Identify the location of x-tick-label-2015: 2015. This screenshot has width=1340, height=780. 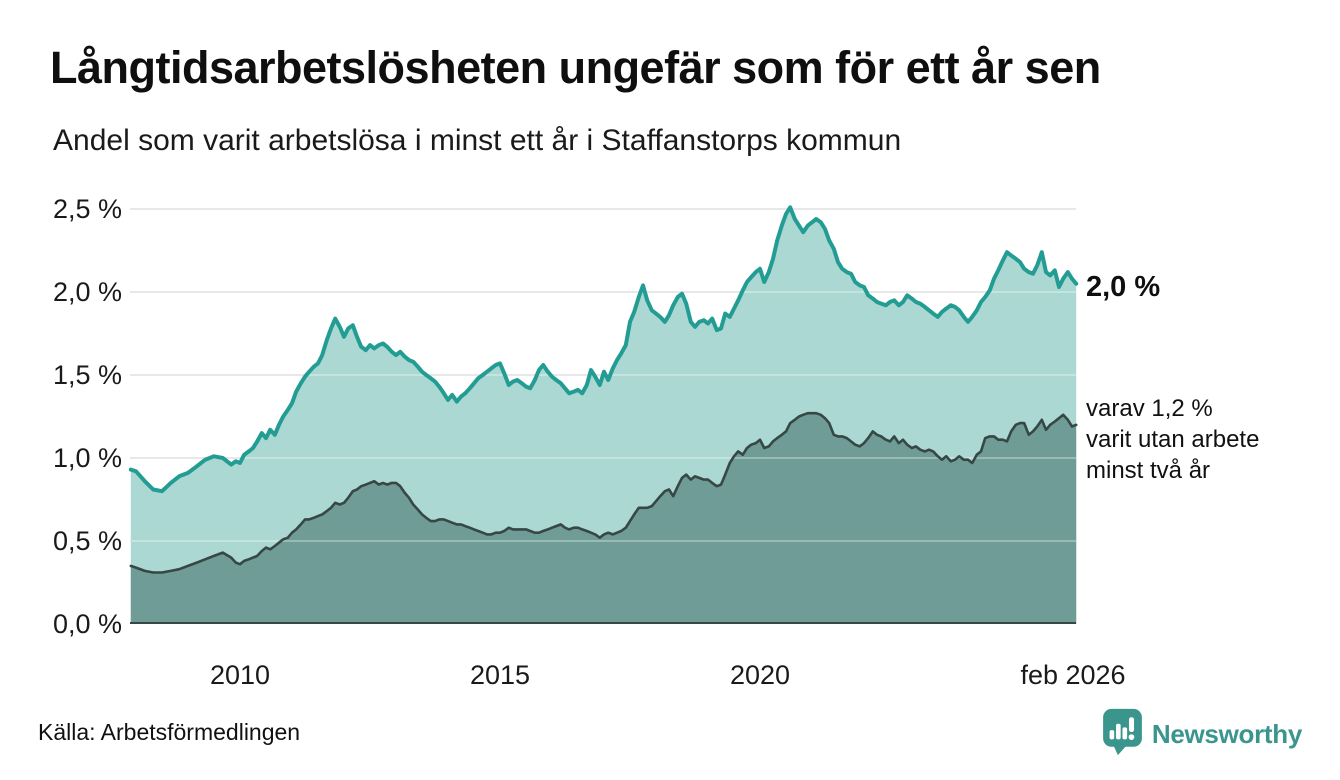
(500, 675).